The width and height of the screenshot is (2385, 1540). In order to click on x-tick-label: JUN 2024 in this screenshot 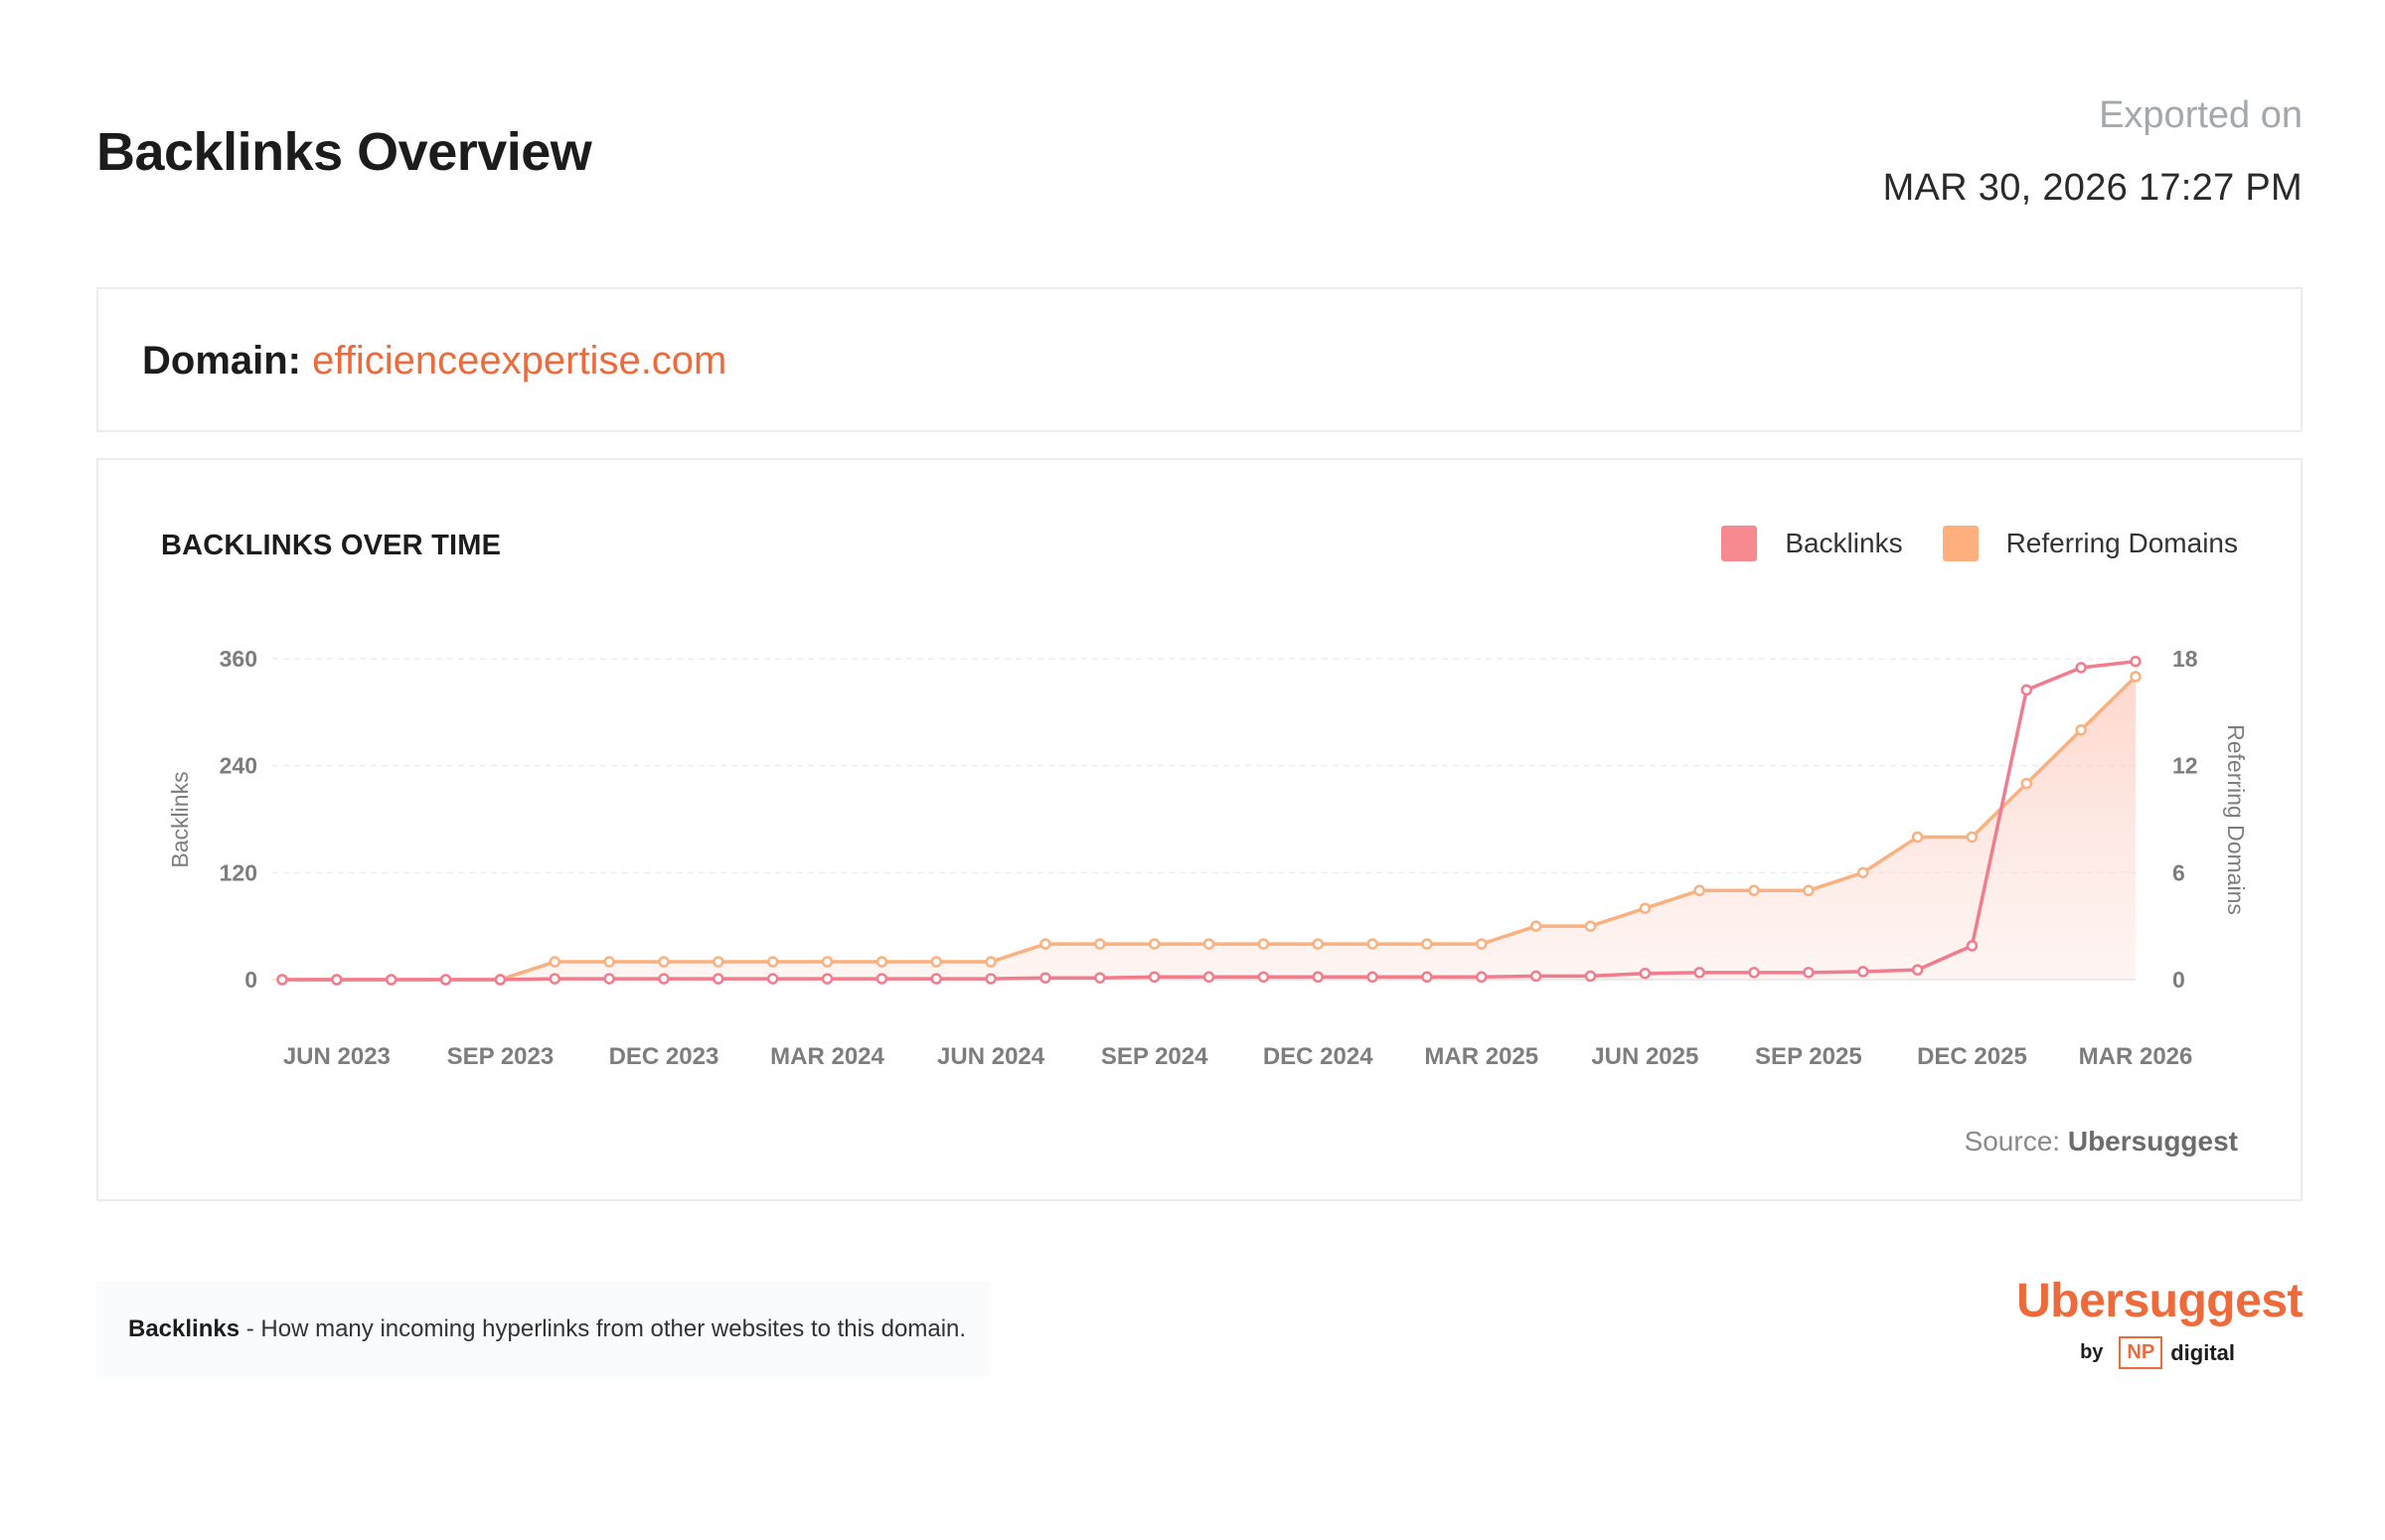, I will do `click(991, 1056)`.